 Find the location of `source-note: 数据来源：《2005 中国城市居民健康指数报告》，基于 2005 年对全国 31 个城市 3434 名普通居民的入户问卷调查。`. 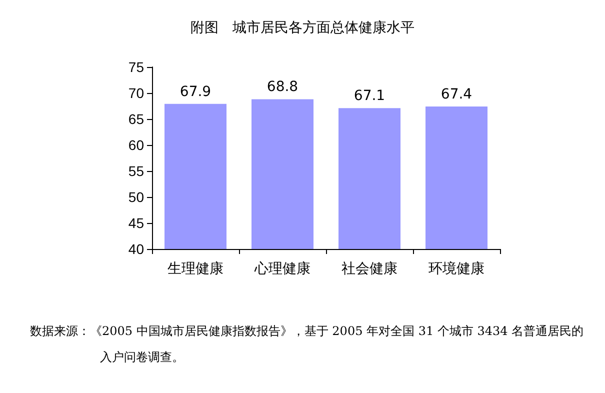

source-note: 数据来源：《2005 中国城市居民健康指数报告》，基于 2005 年对全国 31 个城市 3434 名普通居民的入户问卷调查。 is located at coordinates (307, 344).